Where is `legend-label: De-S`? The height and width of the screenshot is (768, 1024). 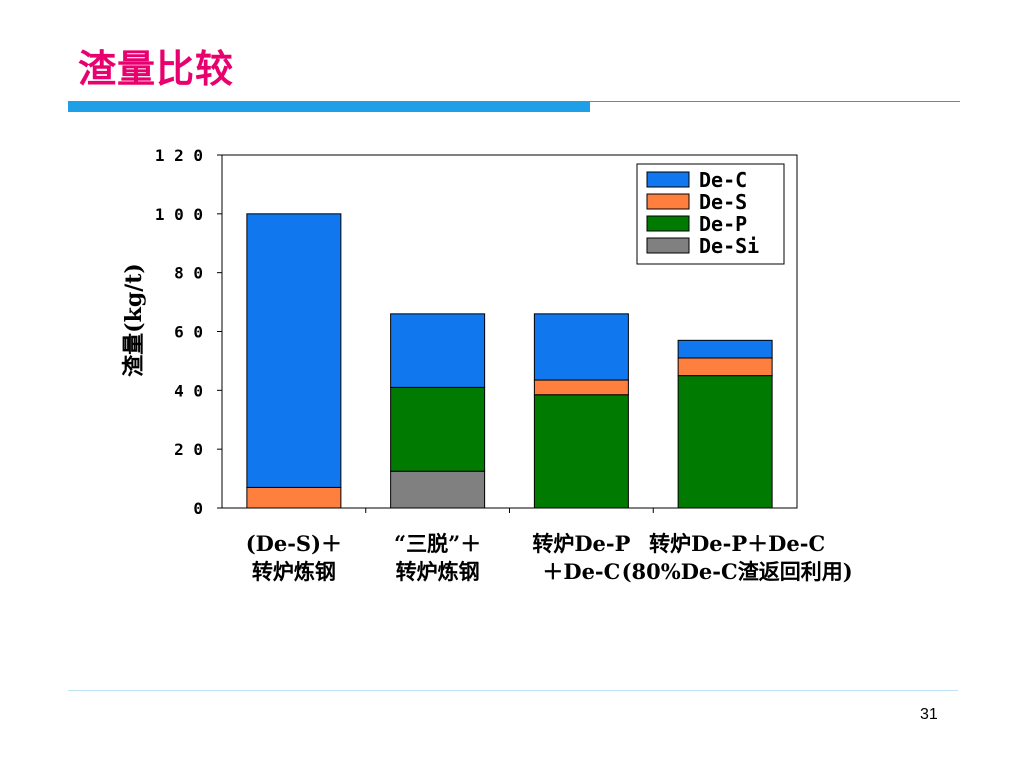 legend-label: De-S is located at coordinates (723, 202).